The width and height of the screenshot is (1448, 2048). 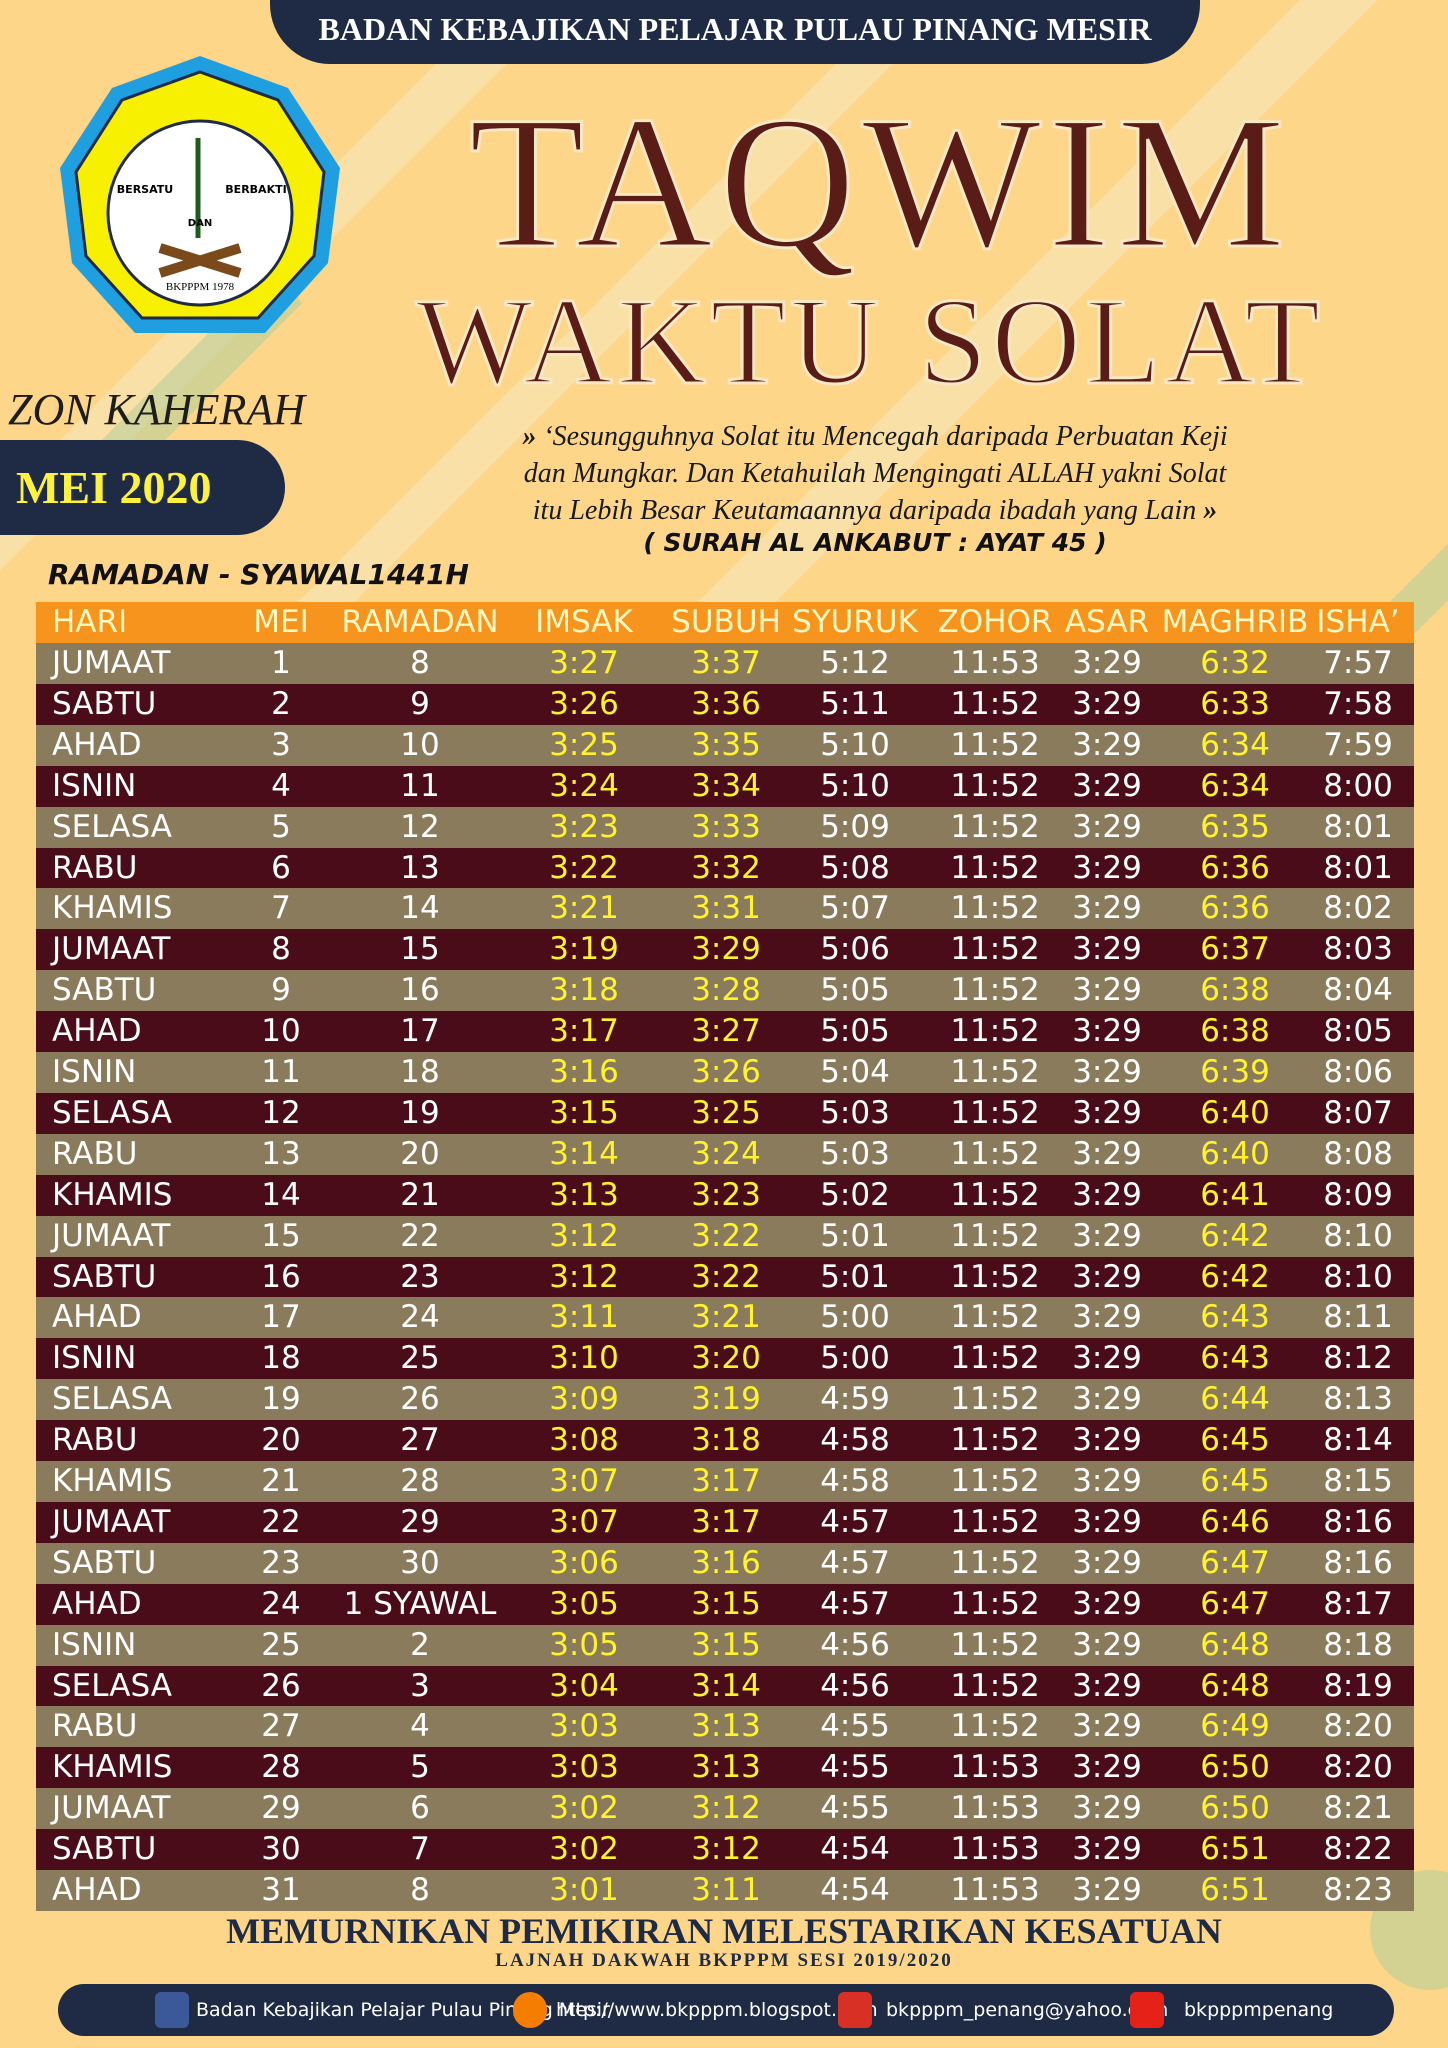 I want to click on table-cell: 29, so click(x=281, y=1808).